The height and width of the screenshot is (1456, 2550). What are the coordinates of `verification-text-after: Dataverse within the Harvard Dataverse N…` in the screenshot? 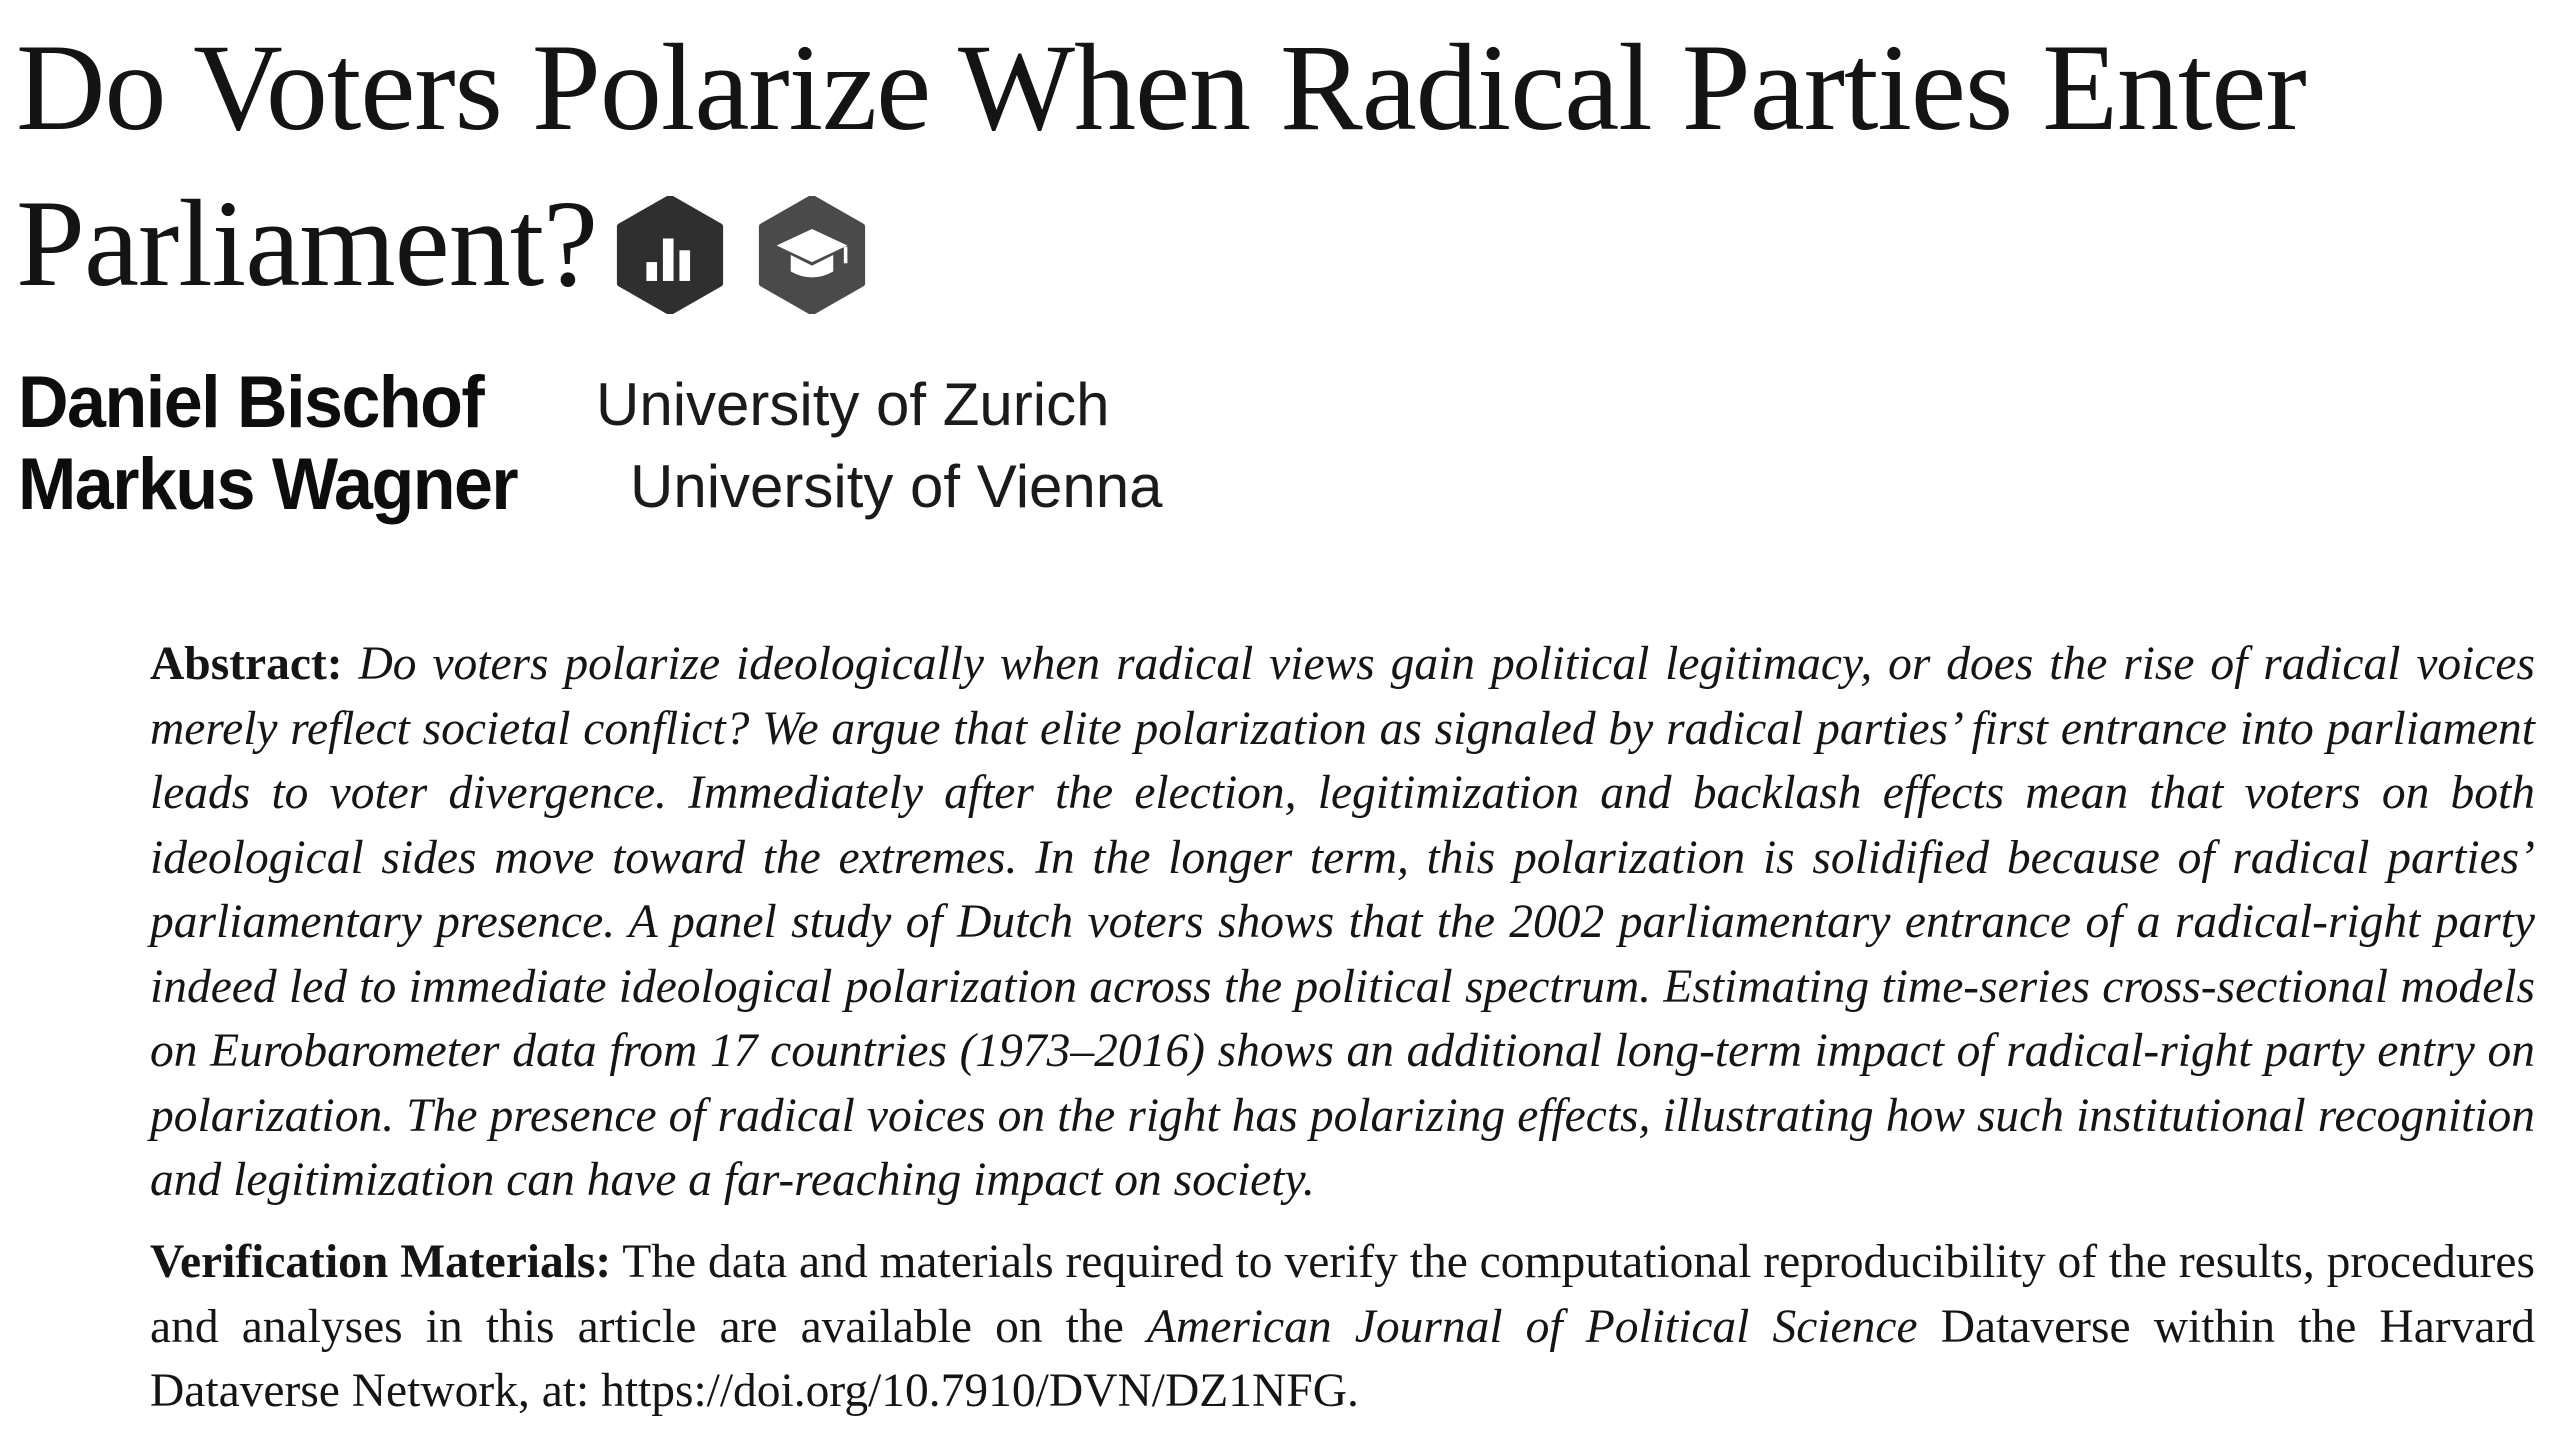 It's located at (1343, 1359).